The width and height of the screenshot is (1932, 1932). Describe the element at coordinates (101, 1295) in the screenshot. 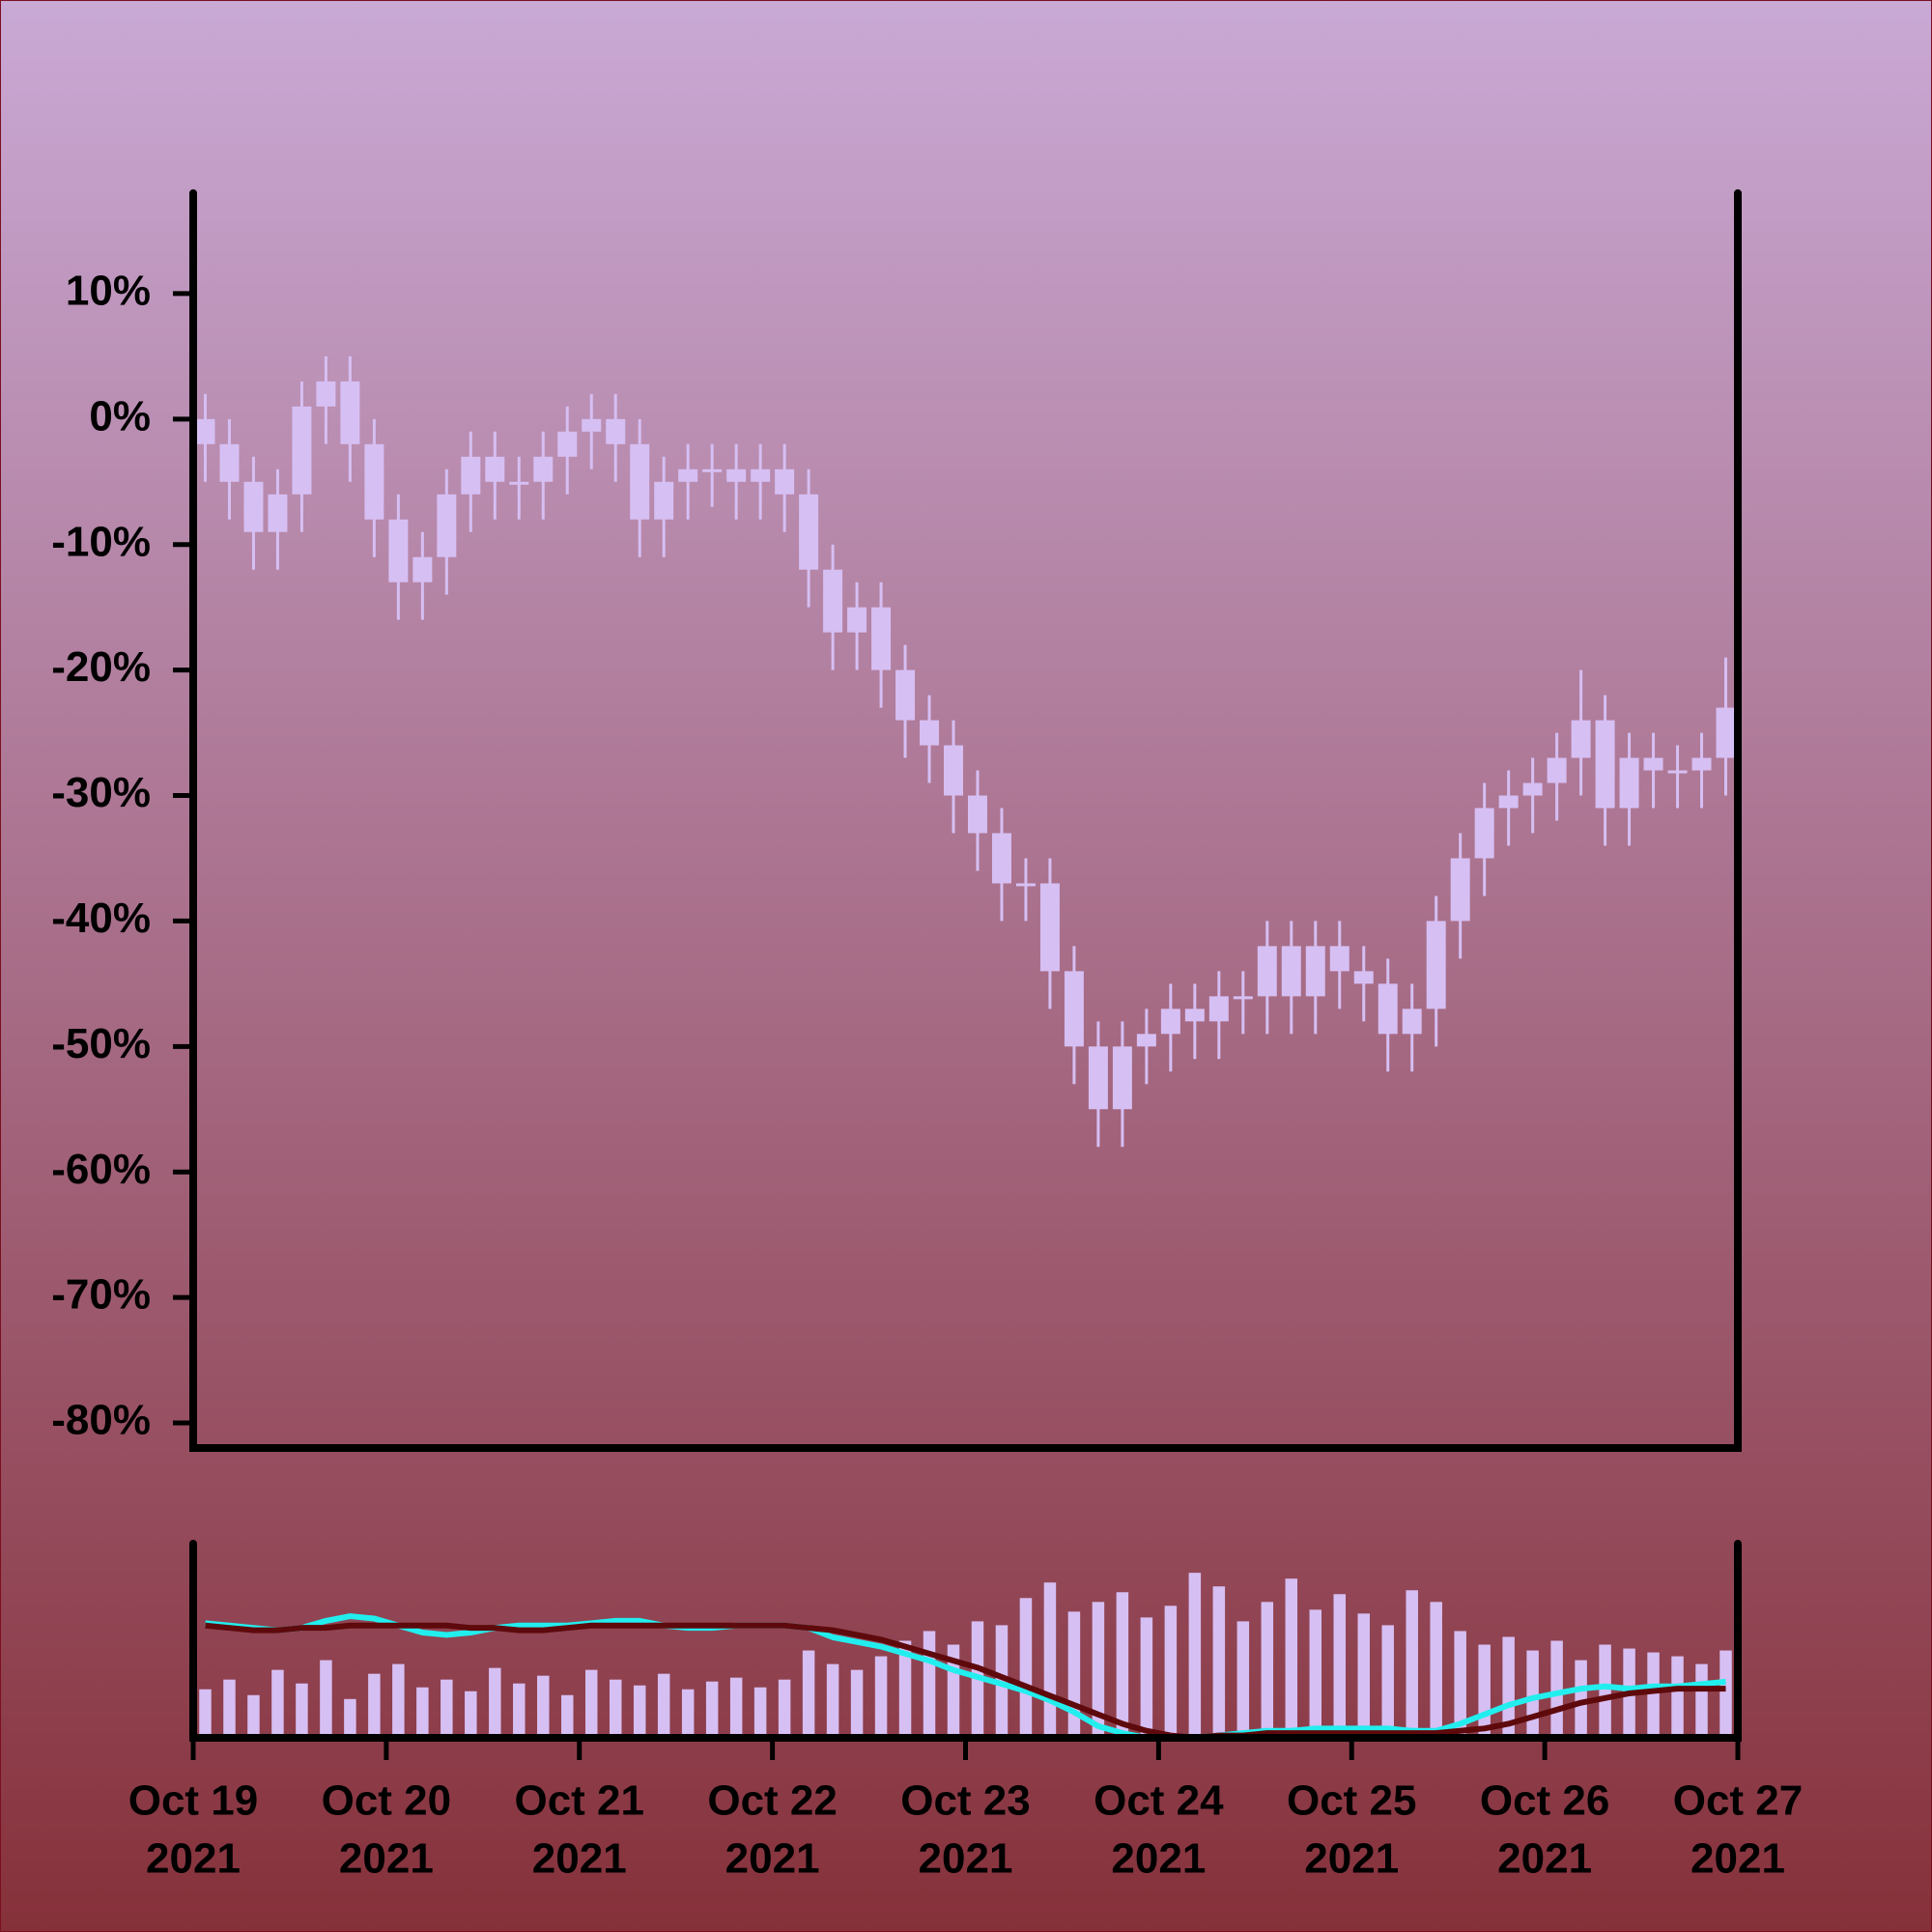

I see `y-tick-label: -70%` at that location.